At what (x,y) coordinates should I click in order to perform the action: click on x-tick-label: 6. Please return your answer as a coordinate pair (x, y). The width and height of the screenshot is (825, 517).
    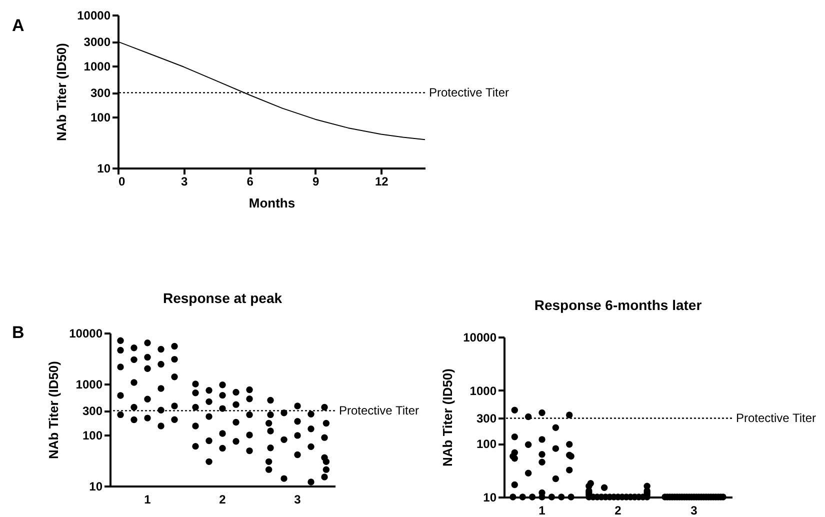
    Looking at the image, I should click on (250, 181).